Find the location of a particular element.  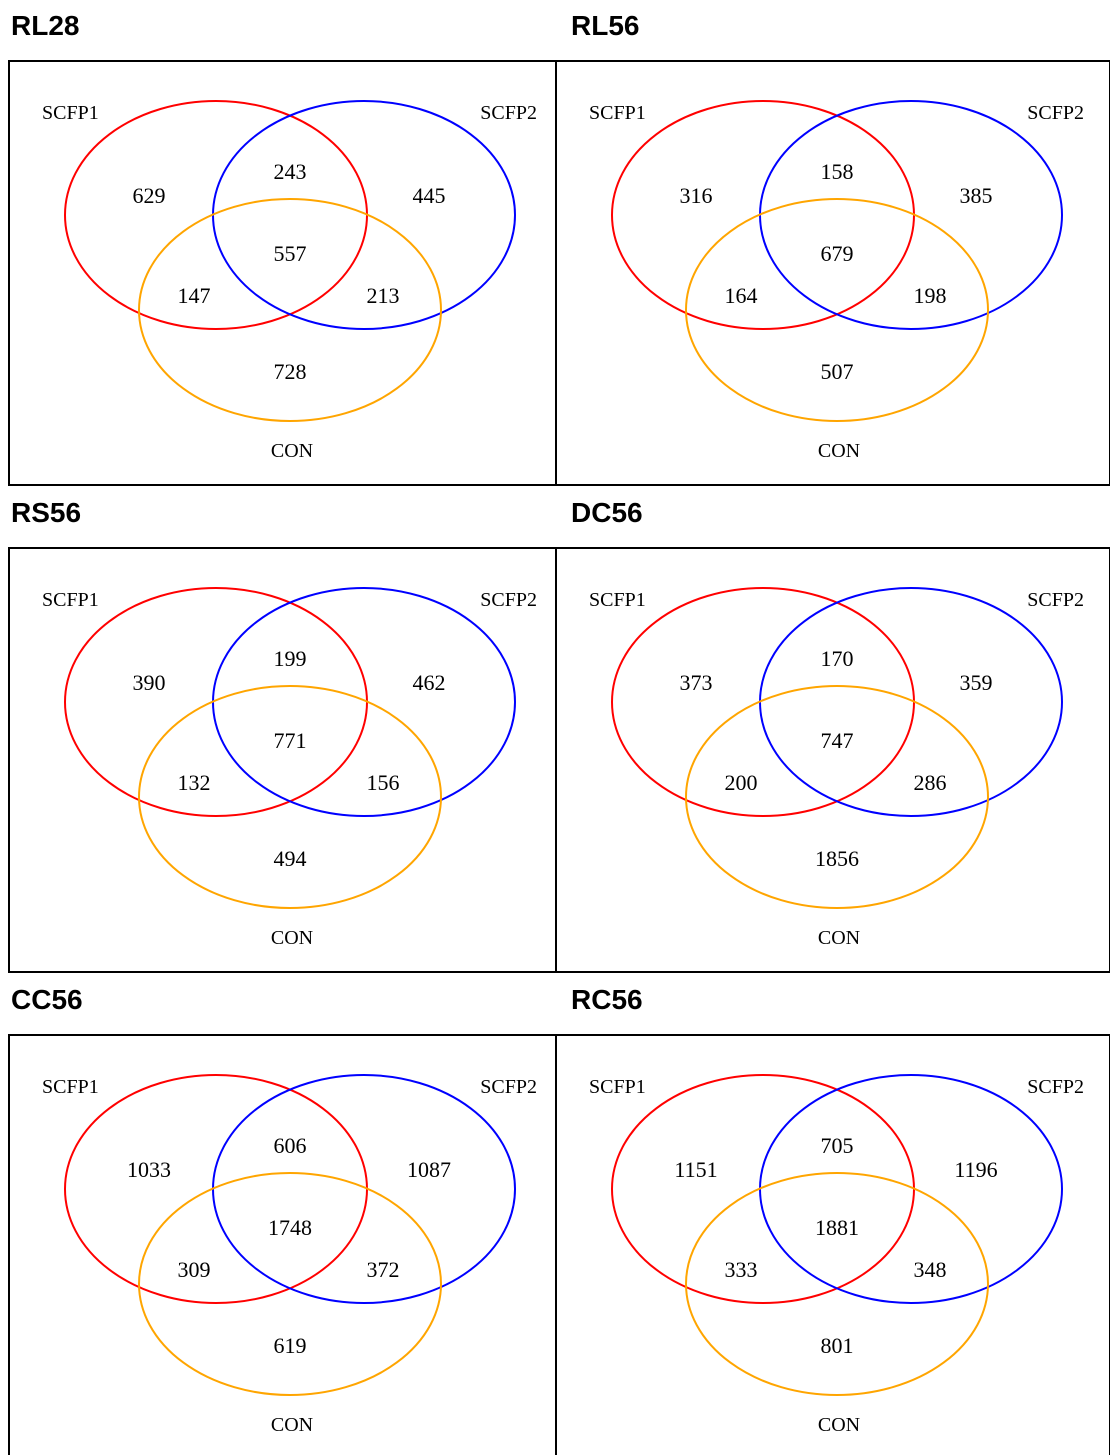

panel-title: DC56 is located at coordinates (607, 512).